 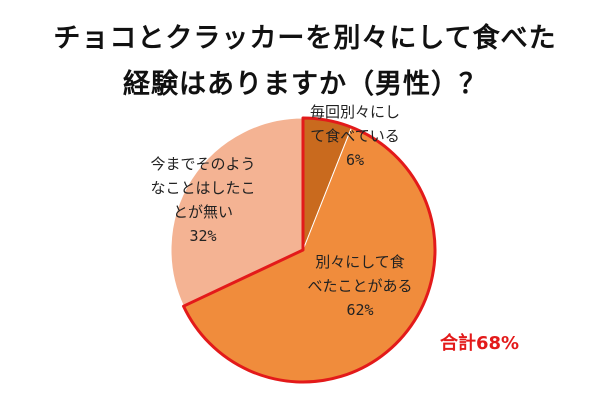 What do you see at coordinates (203, 188) in the screenshot?
I see `slice-label-line: なことはしたこ` at bounding box center [203, 188].